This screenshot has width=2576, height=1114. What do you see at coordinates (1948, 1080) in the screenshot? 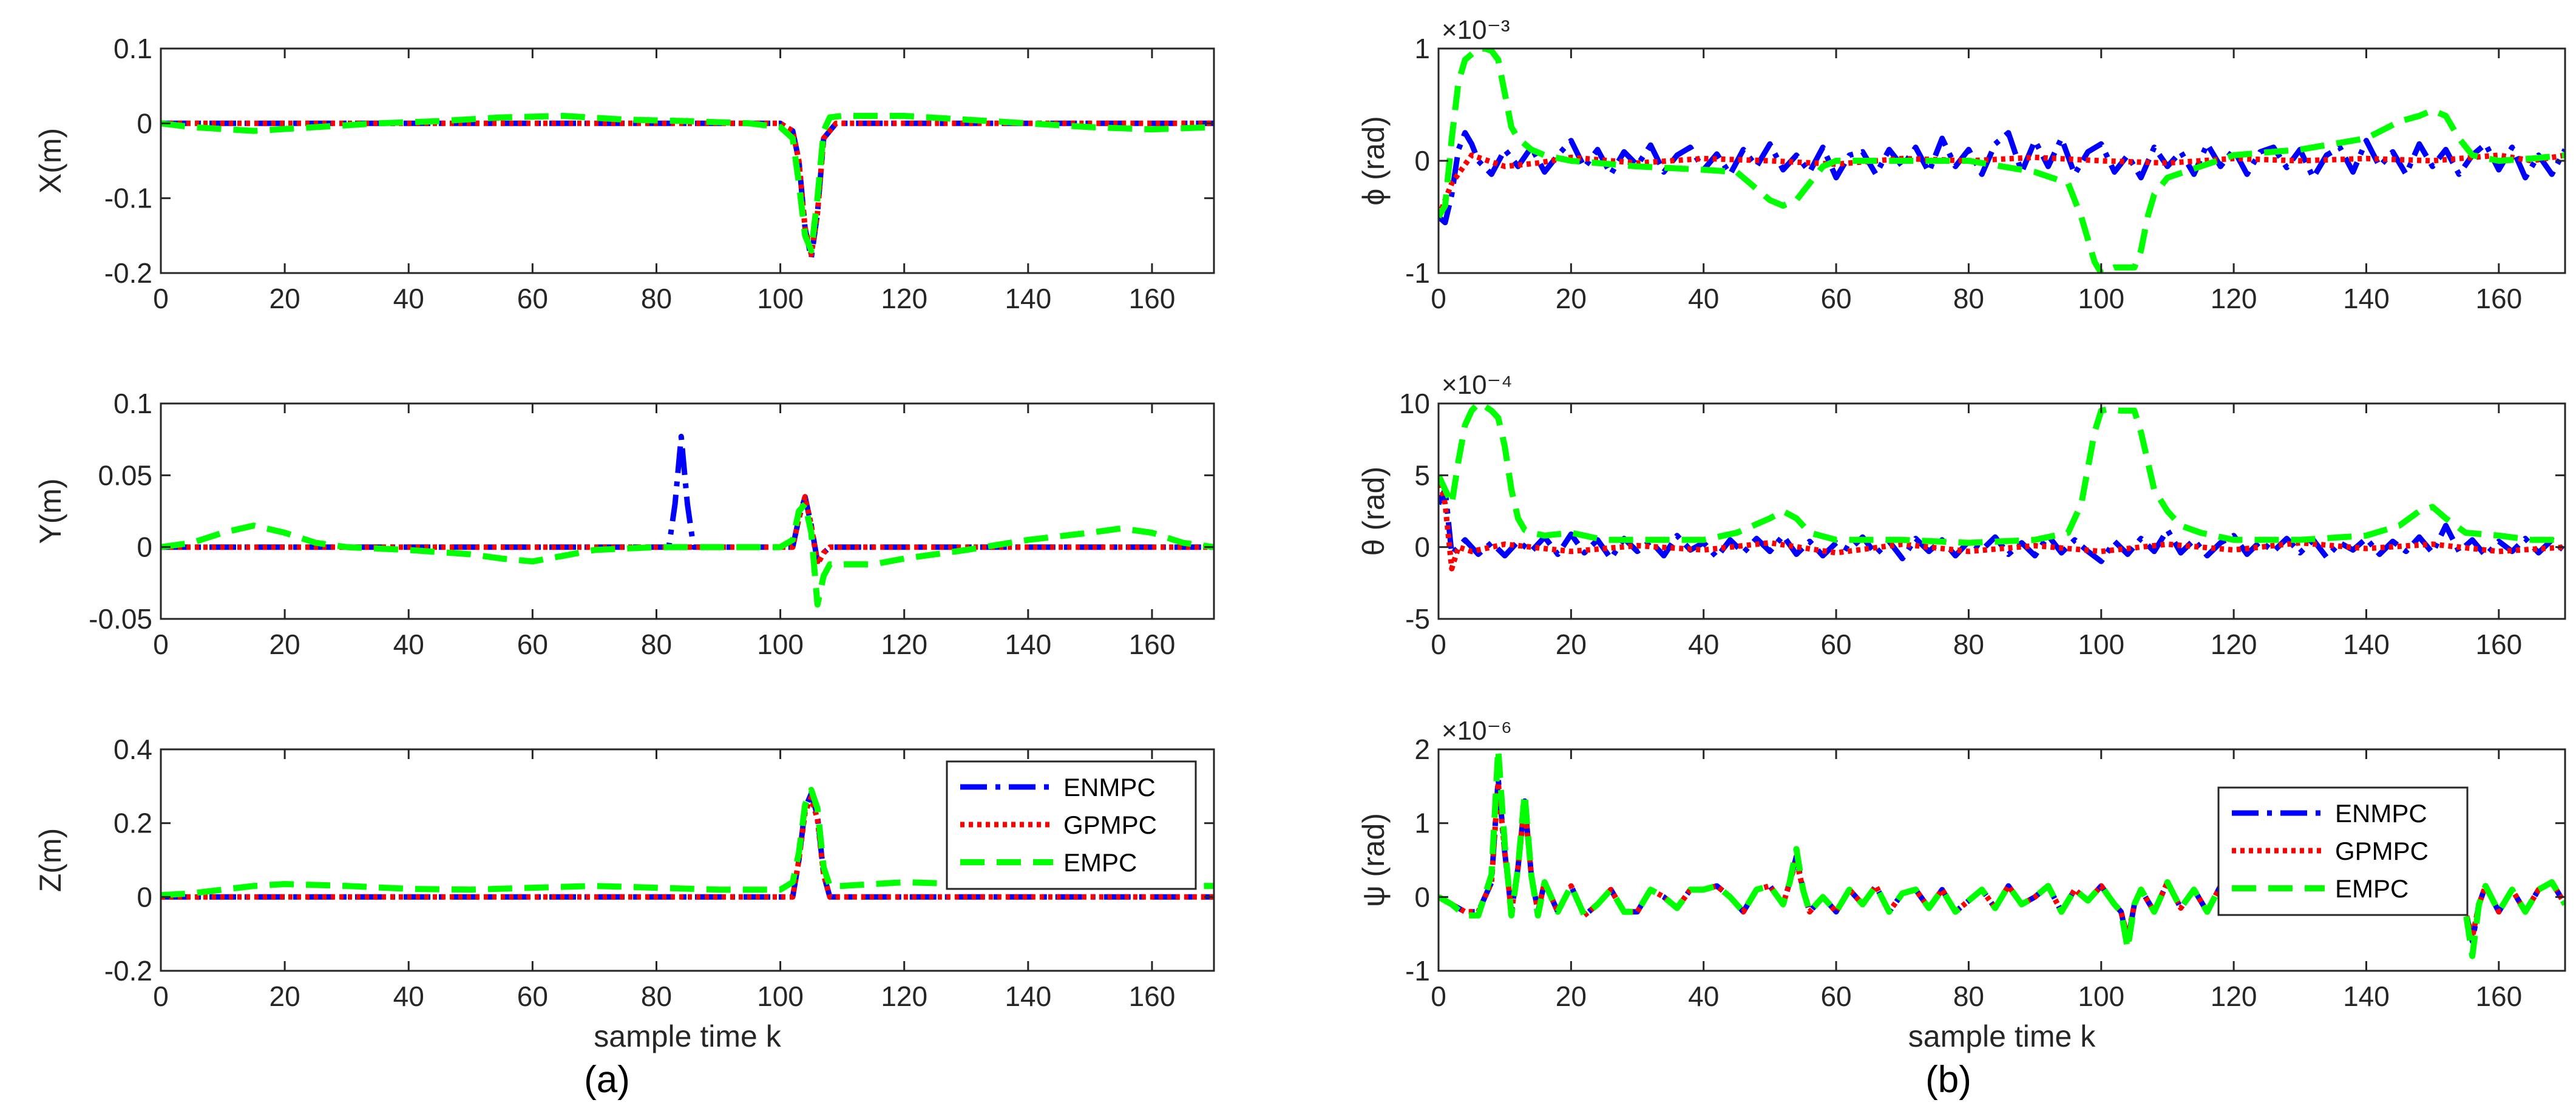
I see `caption-b: (b)` at bounding box center [1948, 1080].